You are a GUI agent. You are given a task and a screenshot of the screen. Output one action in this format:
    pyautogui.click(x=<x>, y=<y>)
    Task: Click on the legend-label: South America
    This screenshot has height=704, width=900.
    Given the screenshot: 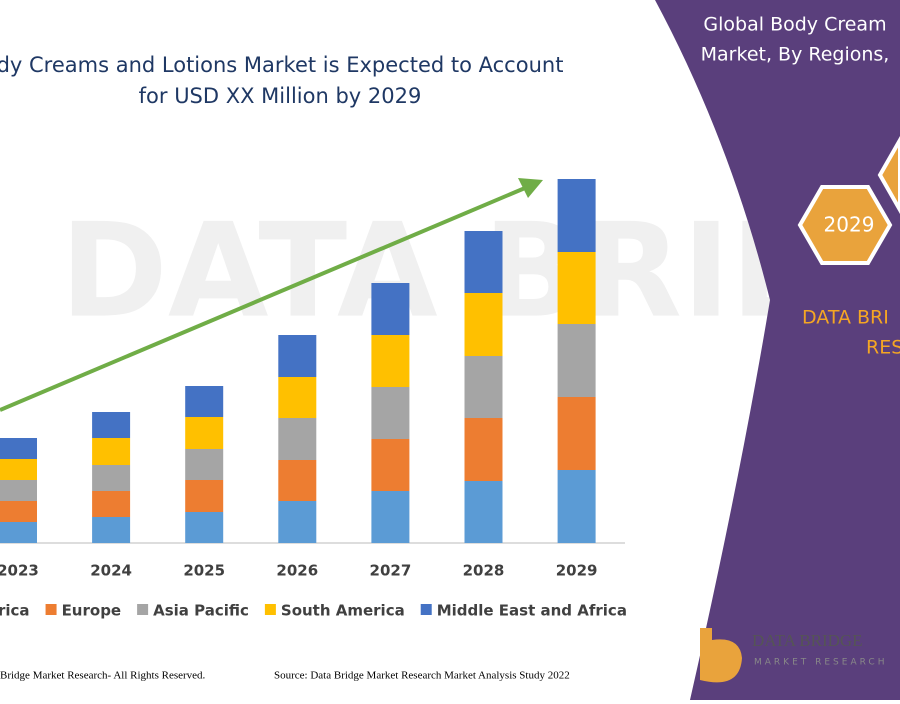 What is the action you would take?
    pyautogui.click(x=343, y=611)
    